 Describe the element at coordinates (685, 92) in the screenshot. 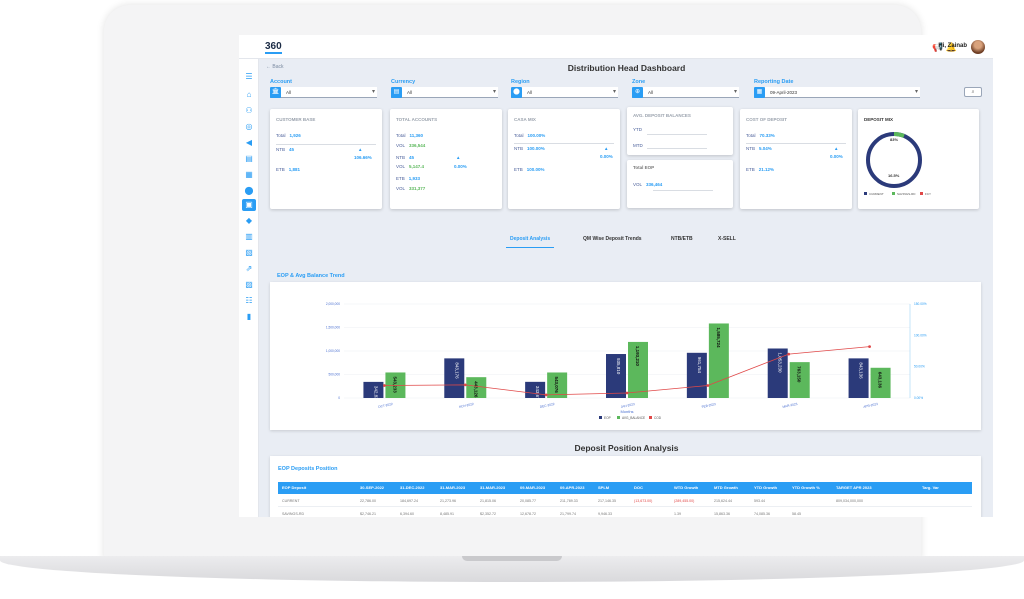

I see `filter-zone-select: ⊕ All ▾` at that location.